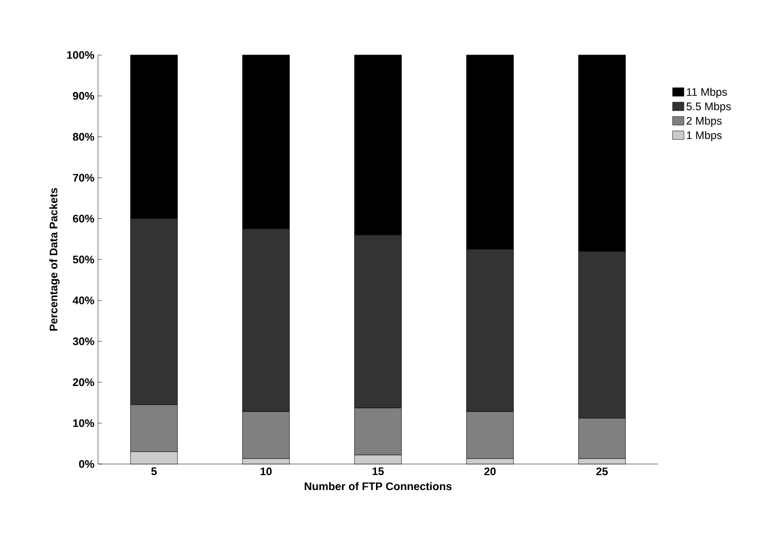 This screenshot has width=781, height=537. What do you see at coordinates (704, 121) in the screenshot?
I see `legend-label: 2 Mbps` at bounding box center [704, 121].